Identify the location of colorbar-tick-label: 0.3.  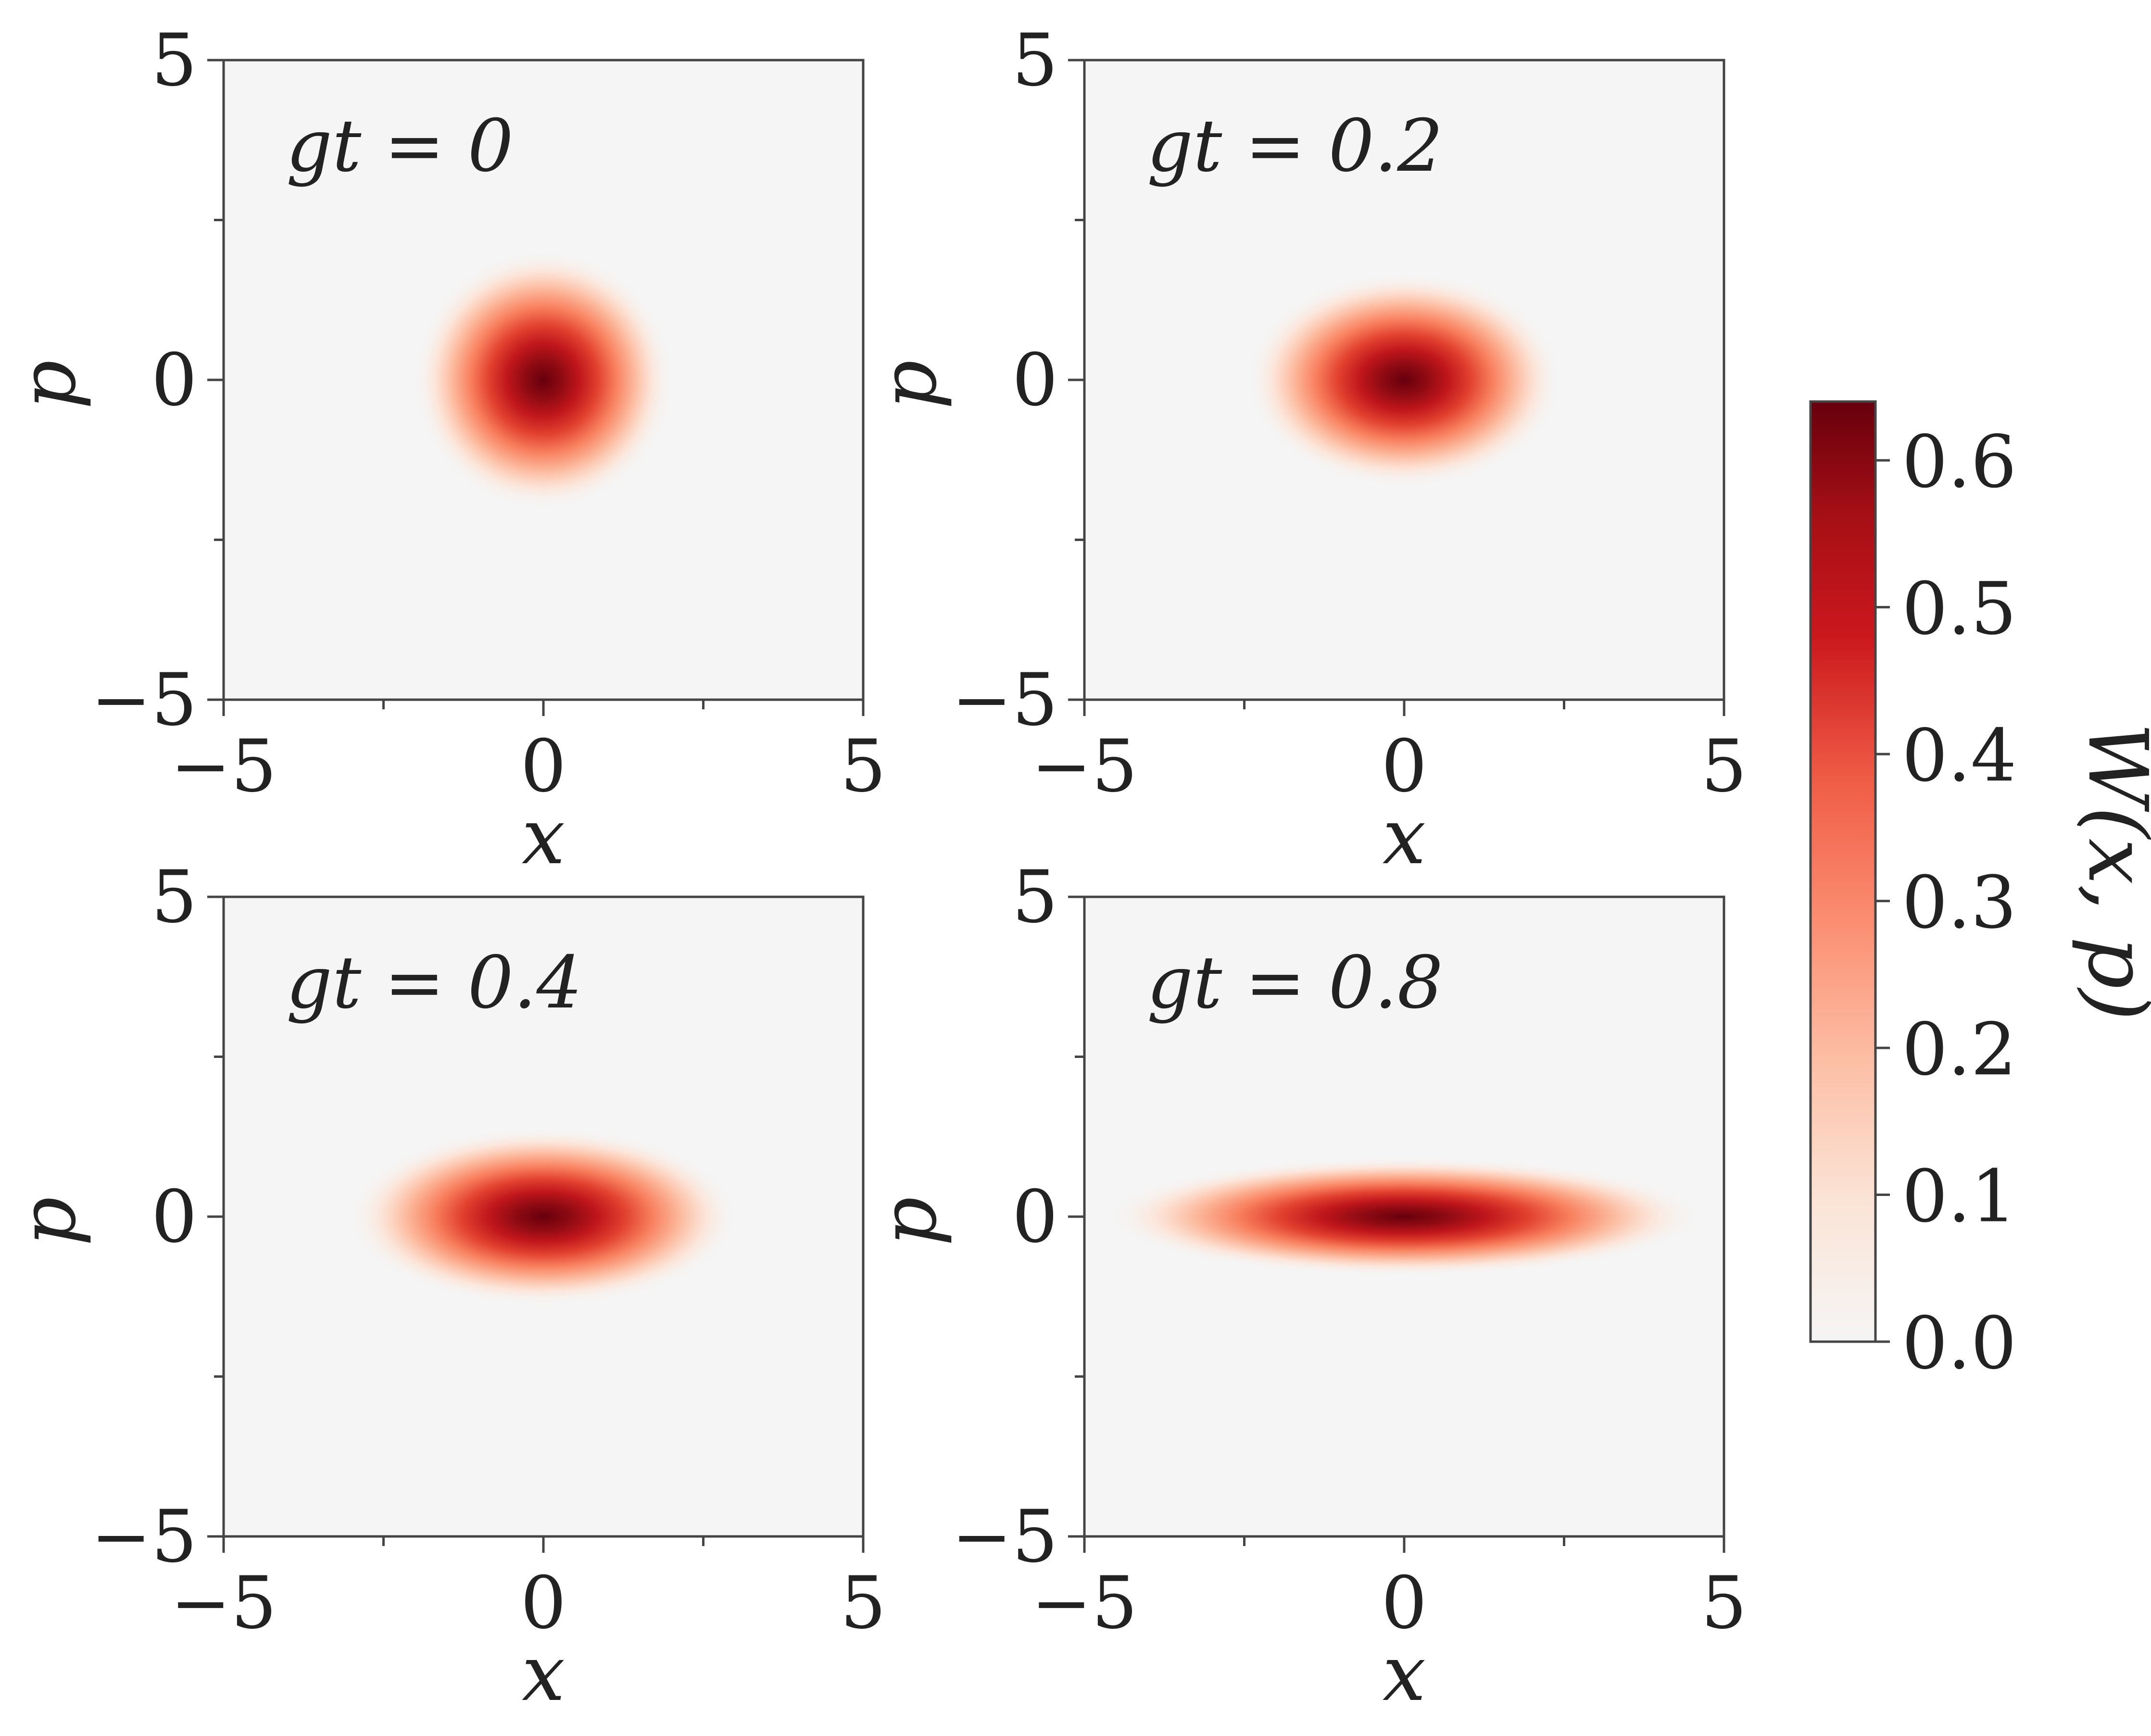
(1959, 903).